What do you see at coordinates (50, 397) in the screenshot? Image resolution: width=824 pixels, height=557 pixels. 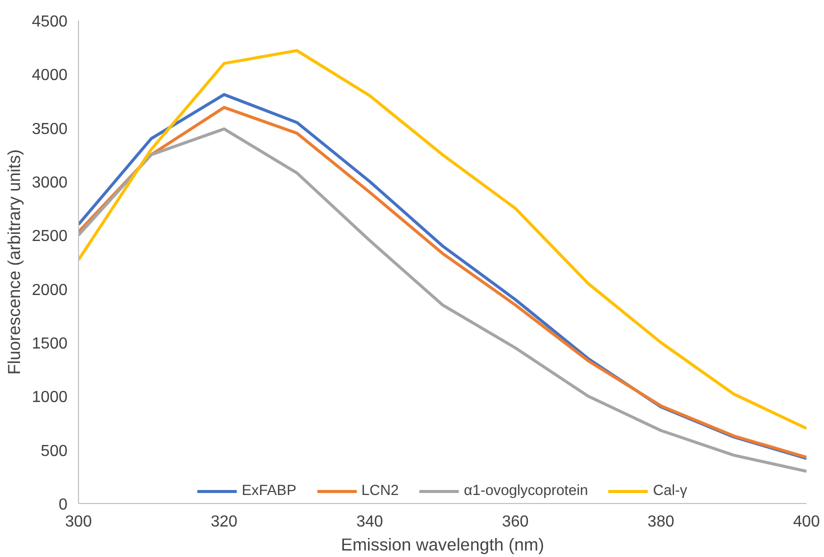 I see `y-tick-label: 1000` at bounding box center [50, 397].